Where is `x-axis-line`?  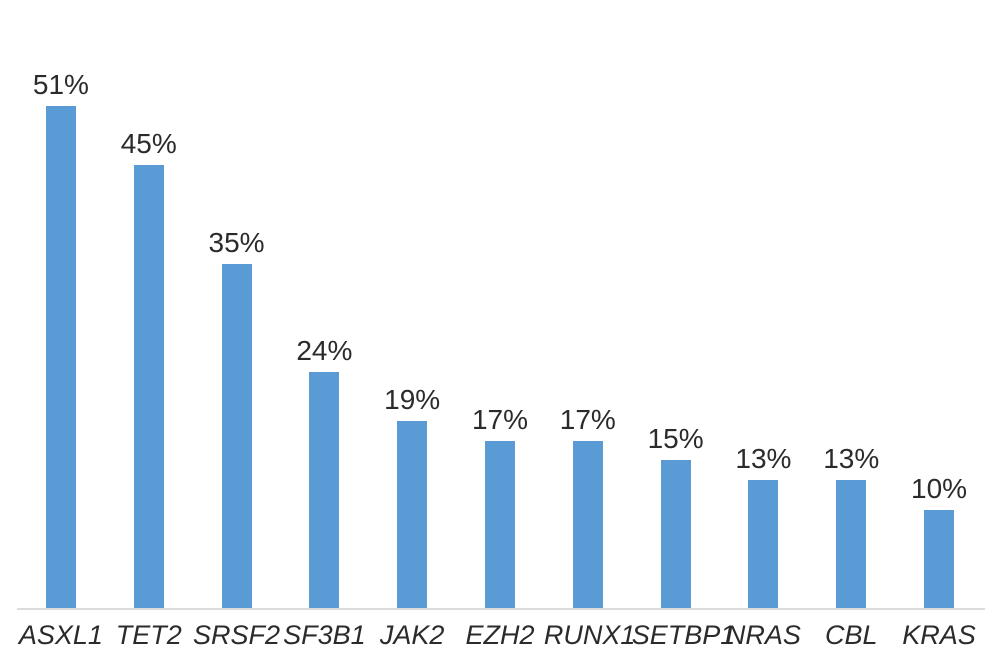
x-axis-line is located at coordinates (501, 609).